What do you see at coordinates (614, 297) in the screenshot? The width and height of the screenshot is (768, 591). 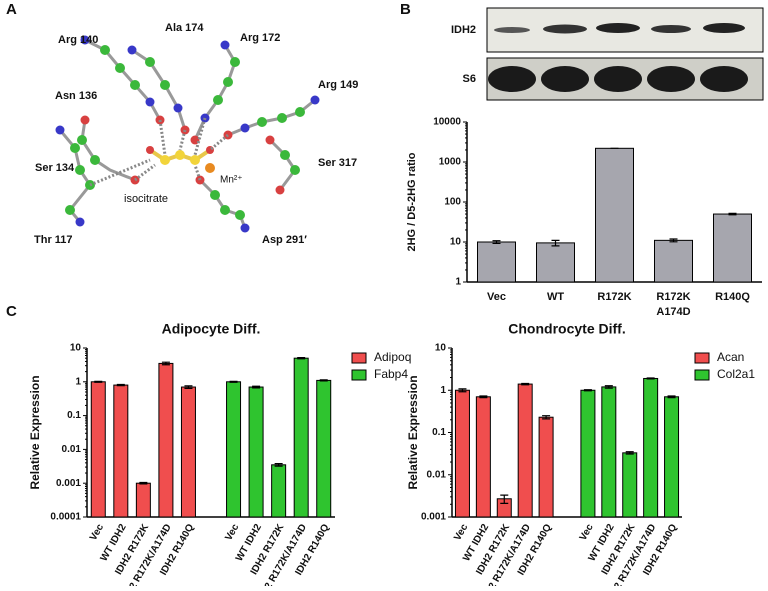 I see `x-tick-label: R172K` at bounding box center [614, 297].